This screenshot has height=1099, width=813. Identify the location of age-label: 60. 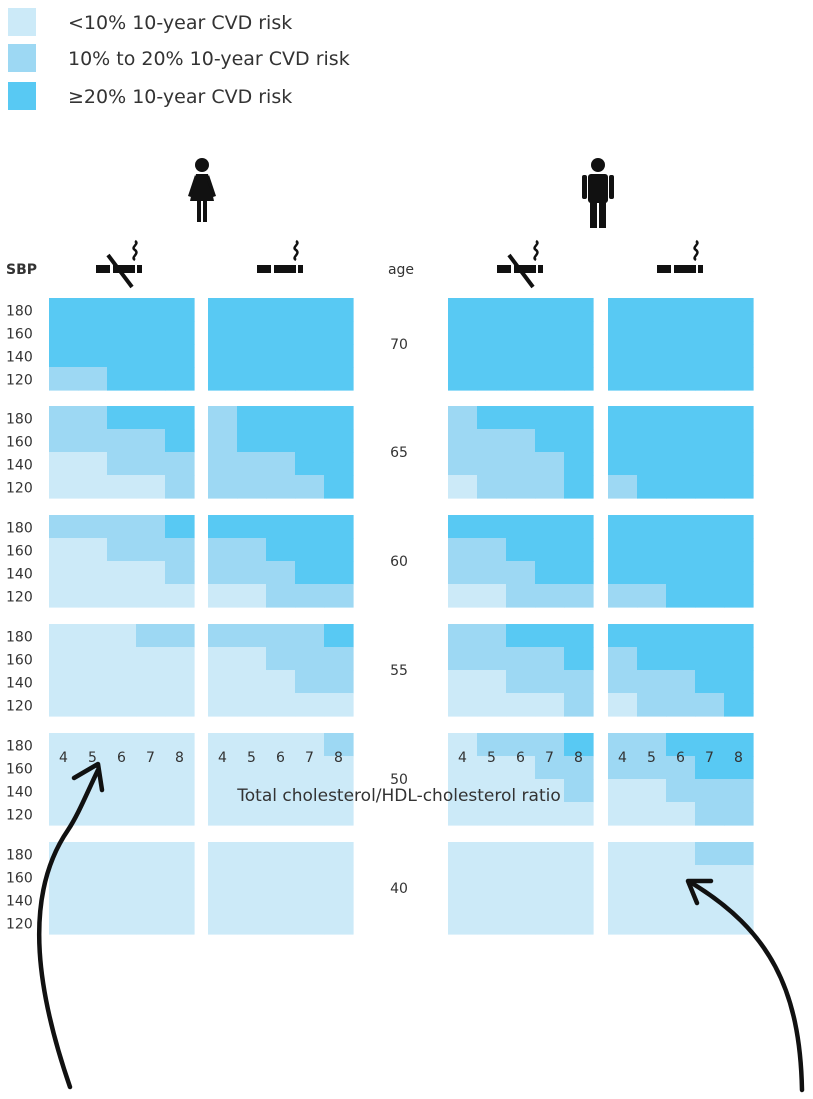
(399, 562).